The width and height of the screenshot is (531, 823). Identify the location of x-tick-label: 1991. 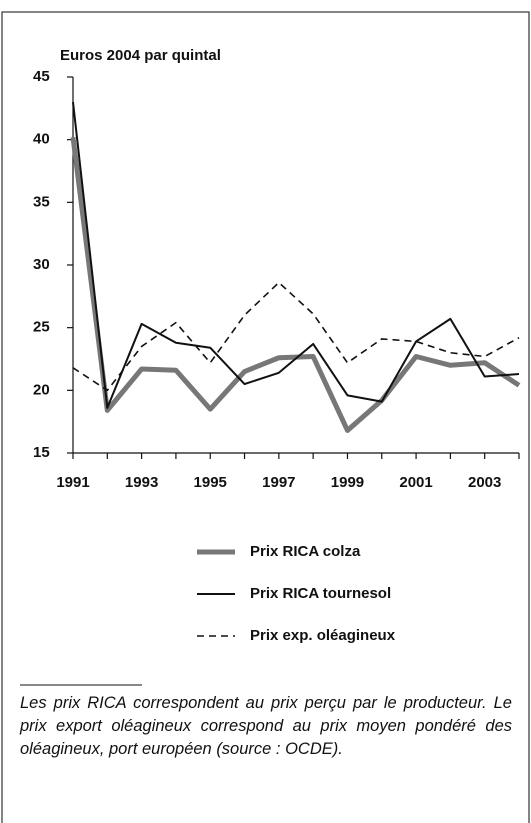
(72, 482).